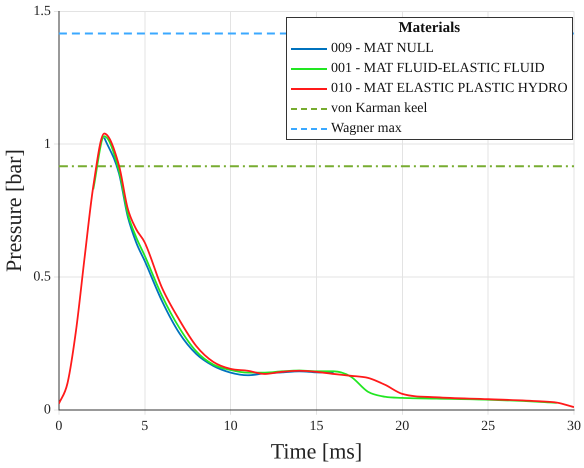  I want to click on x-axis-title: Time [ms], so click(316, 451).